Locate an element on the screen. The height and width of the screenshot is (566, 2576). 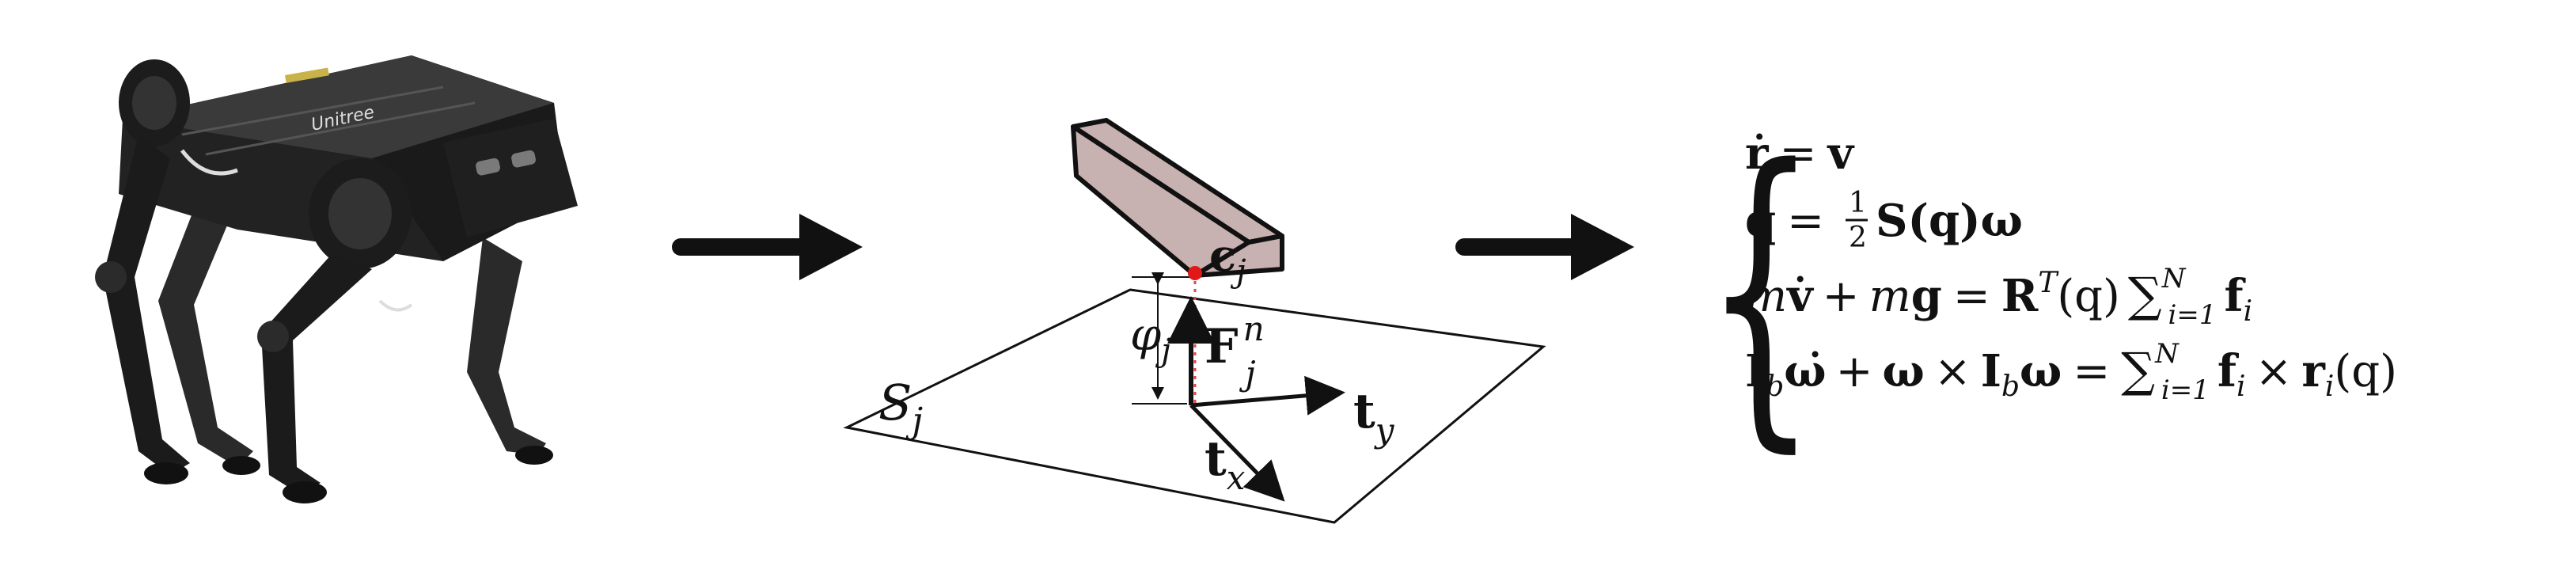
equation-3: mv̇ + mg = RT(q) ∑N i=1 fi is located at coordinates (1998, 297).